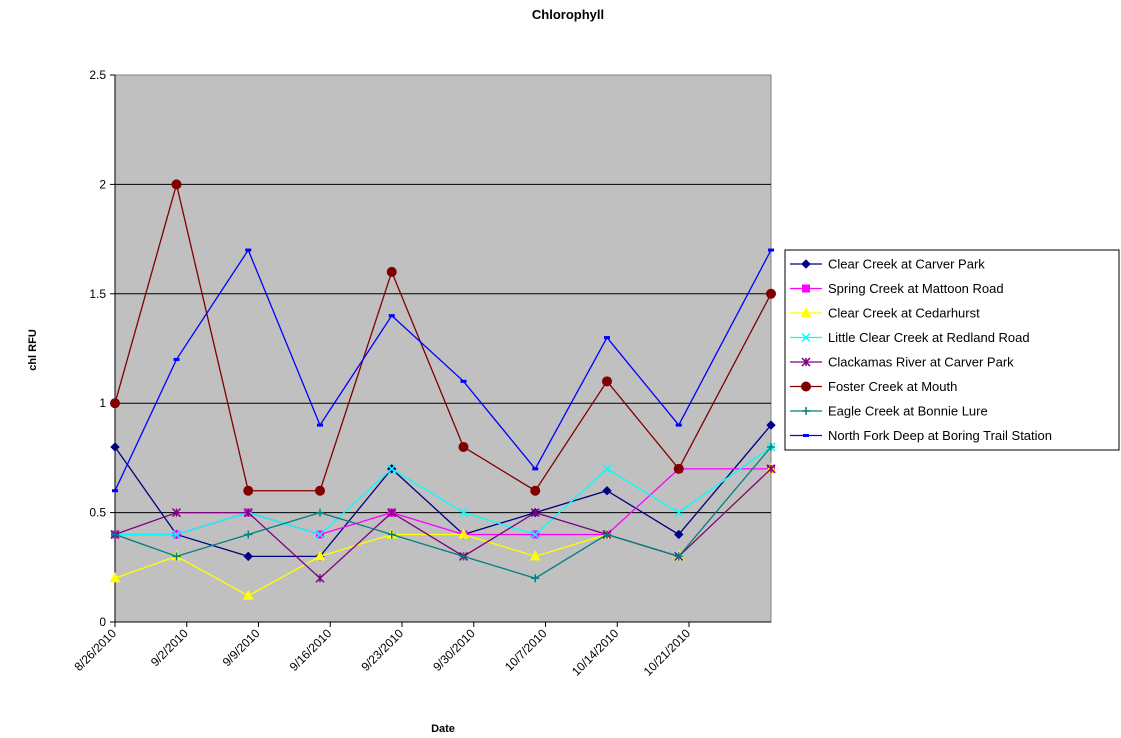  I want to click on legend-item: Spring Creek at Mattoon Road, so click(897, 288).